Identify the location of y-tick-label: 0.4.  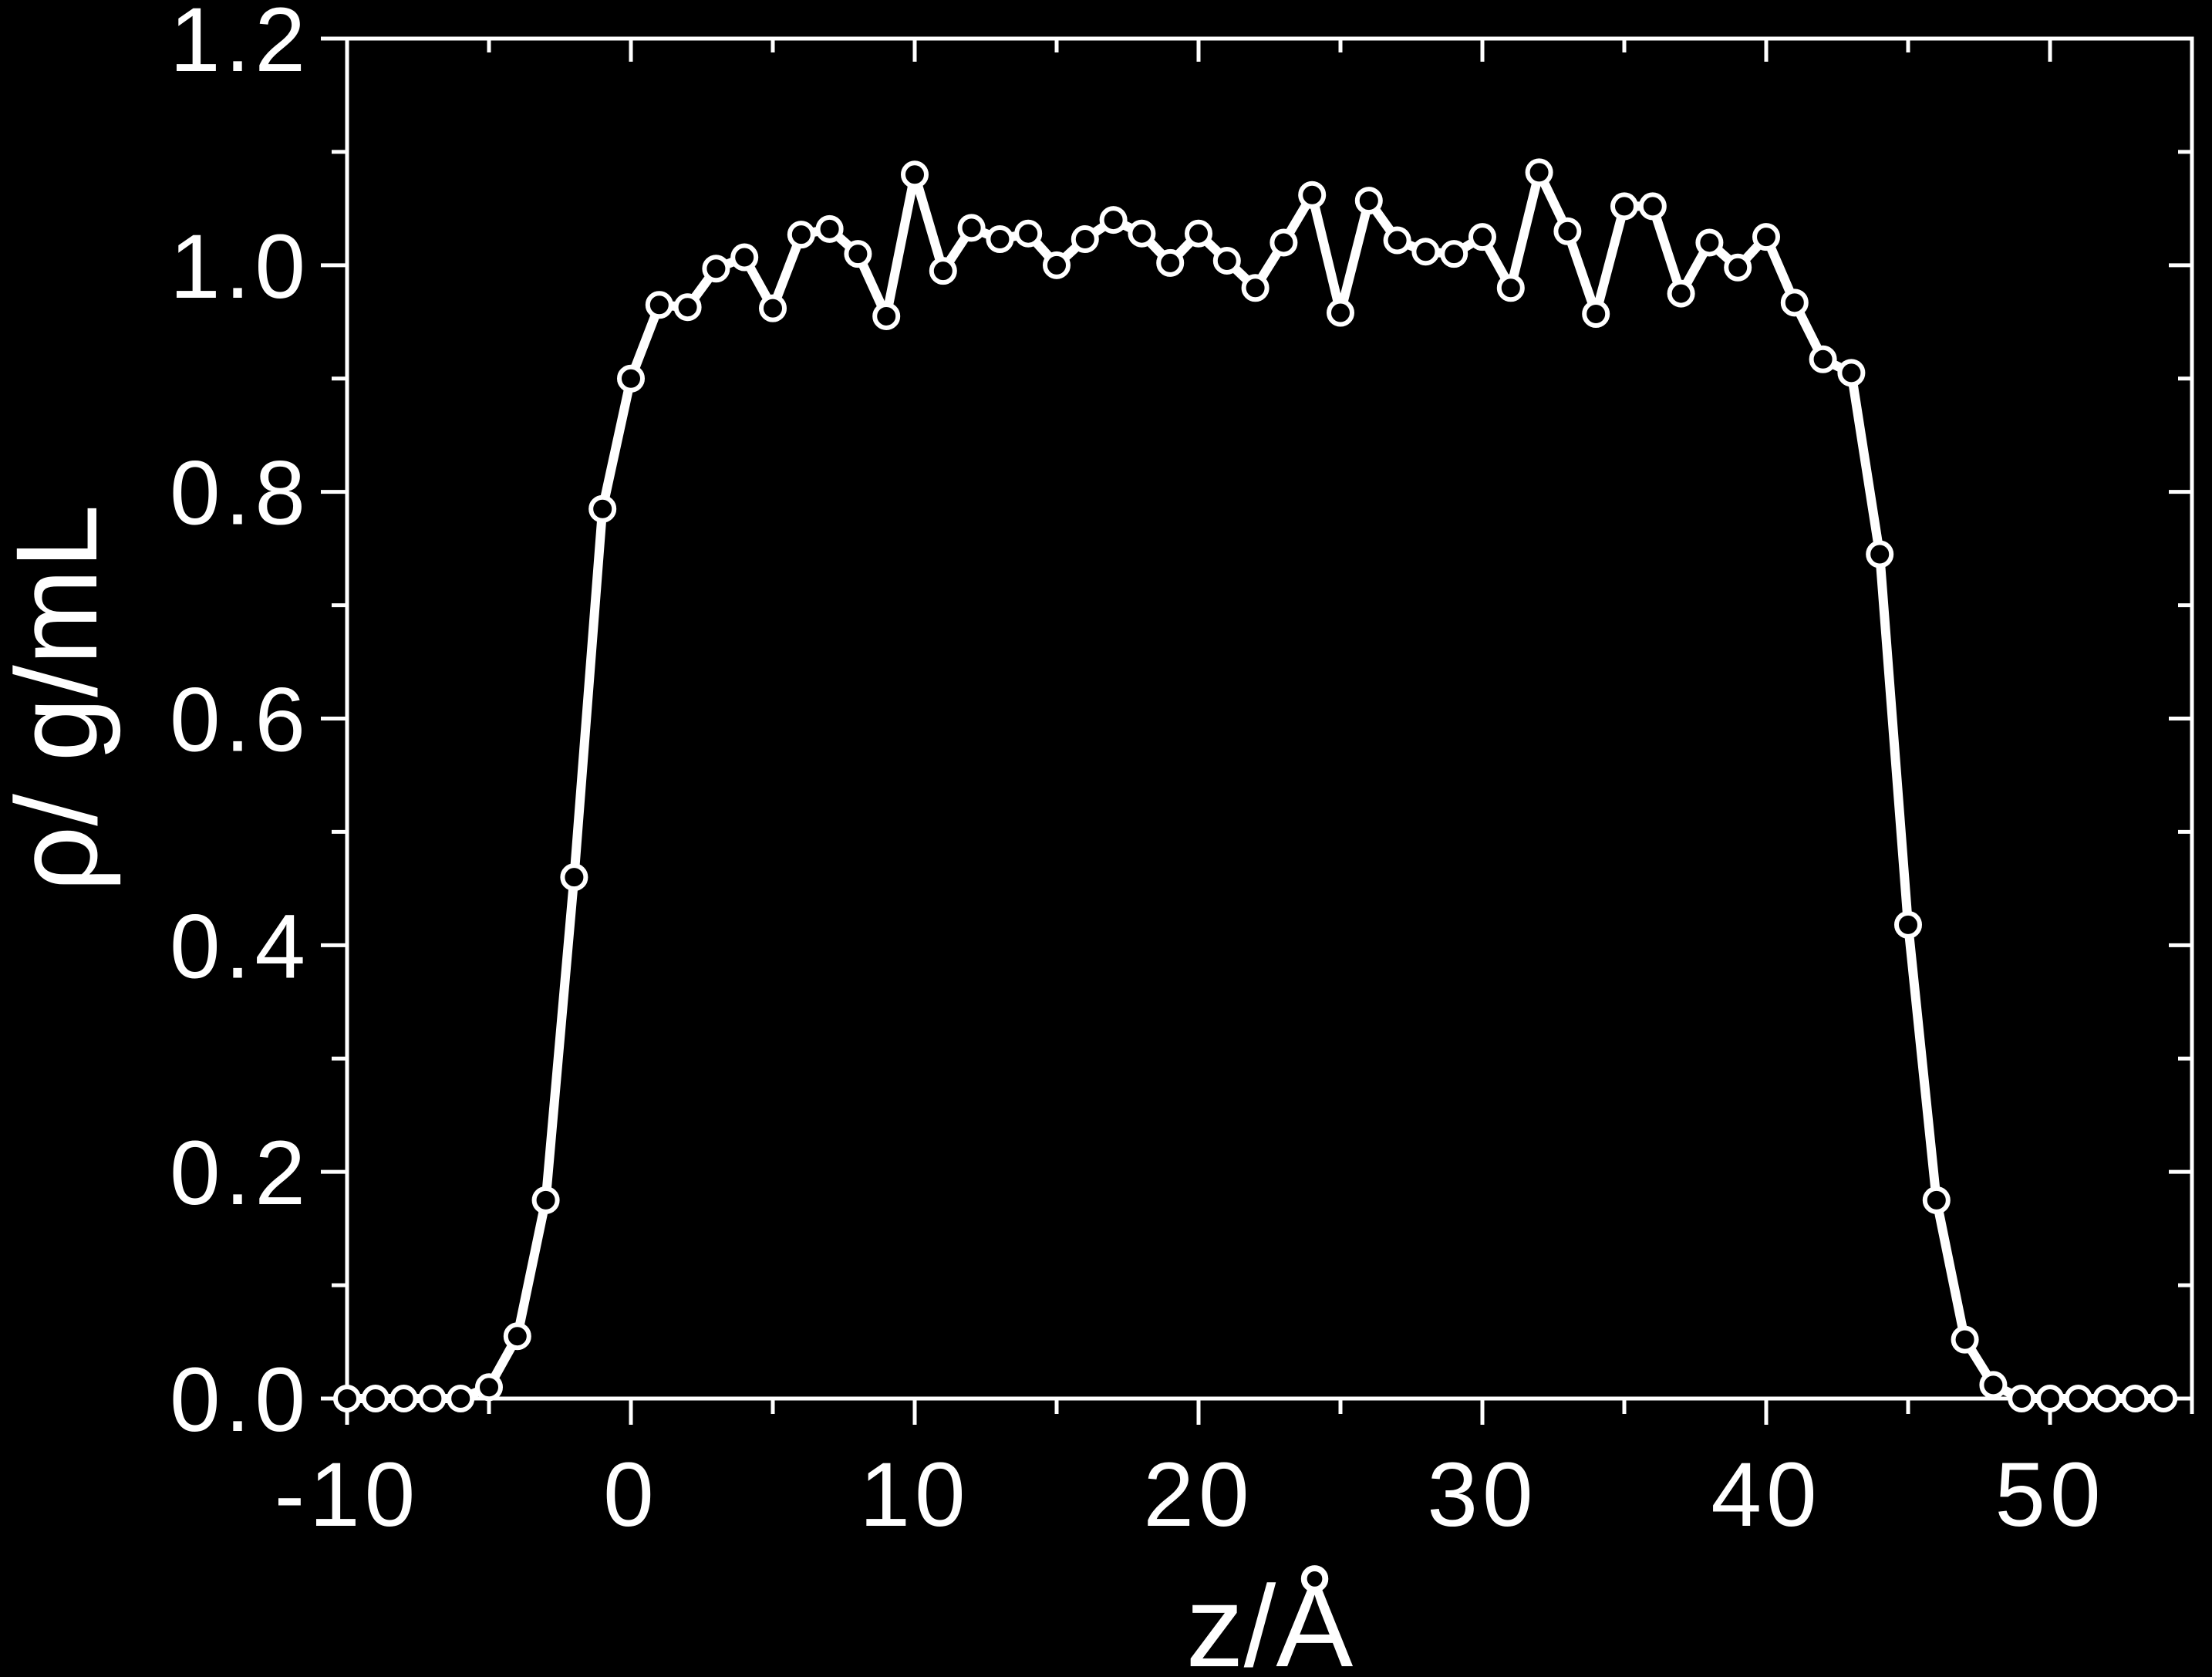
(240, 947).